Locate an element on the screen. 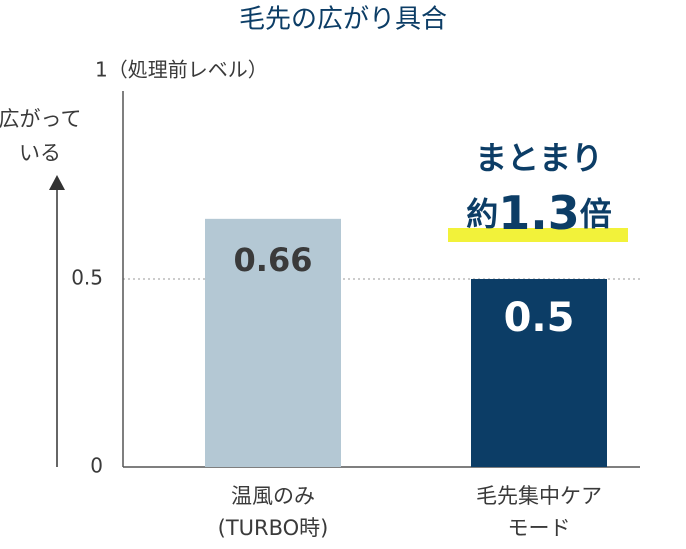  y-arrow-head is located at coordinates (57, 182).